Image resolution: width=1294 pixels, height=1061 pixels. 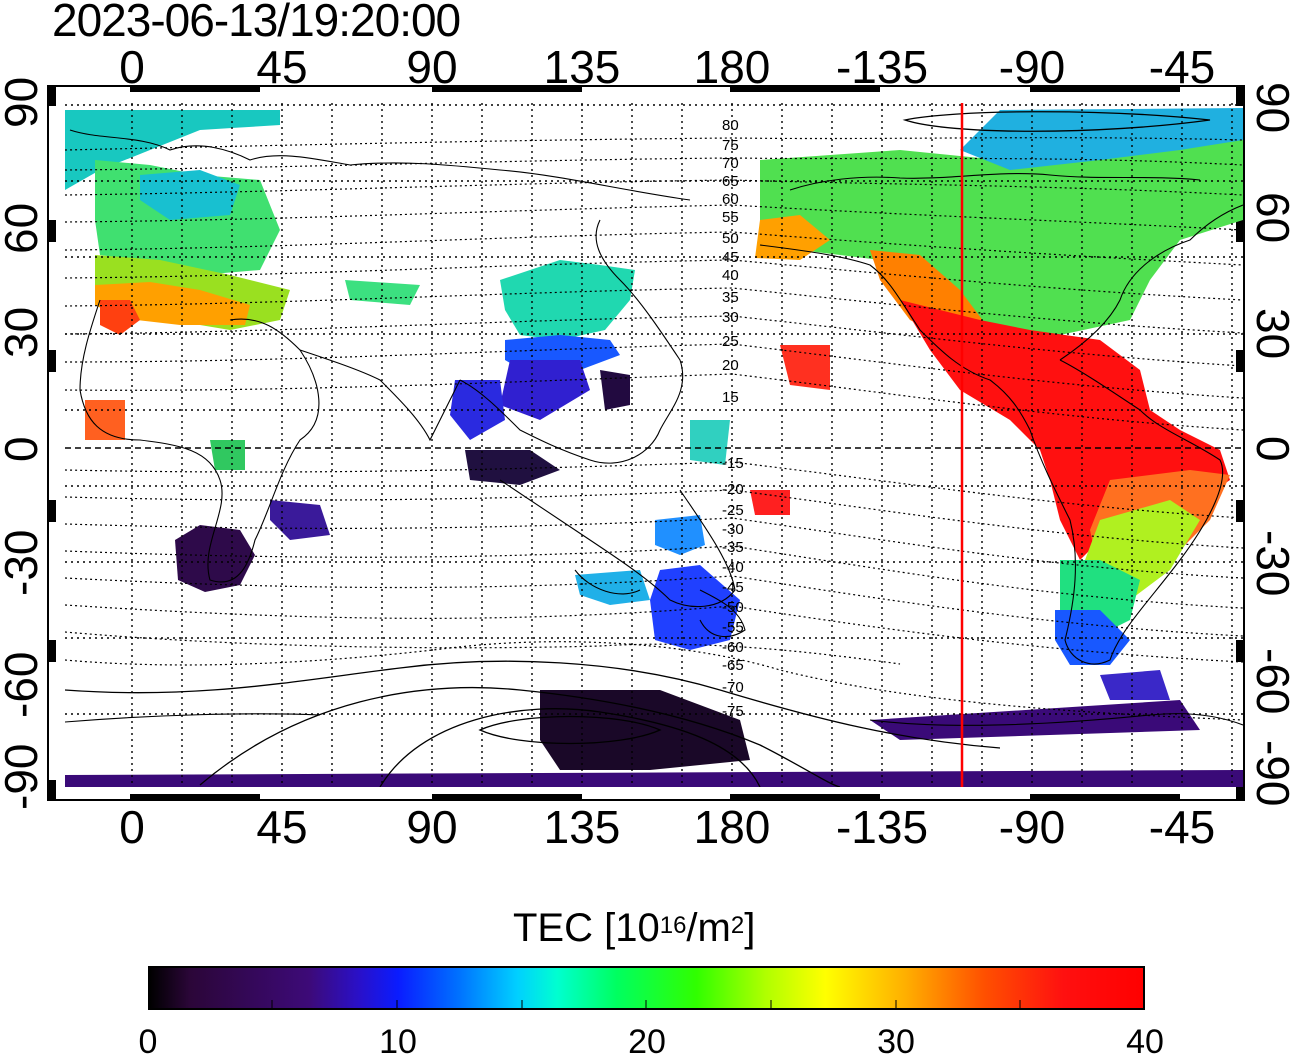 I want to click on lat-tick-right: -60, so click(x=1270, y=681).